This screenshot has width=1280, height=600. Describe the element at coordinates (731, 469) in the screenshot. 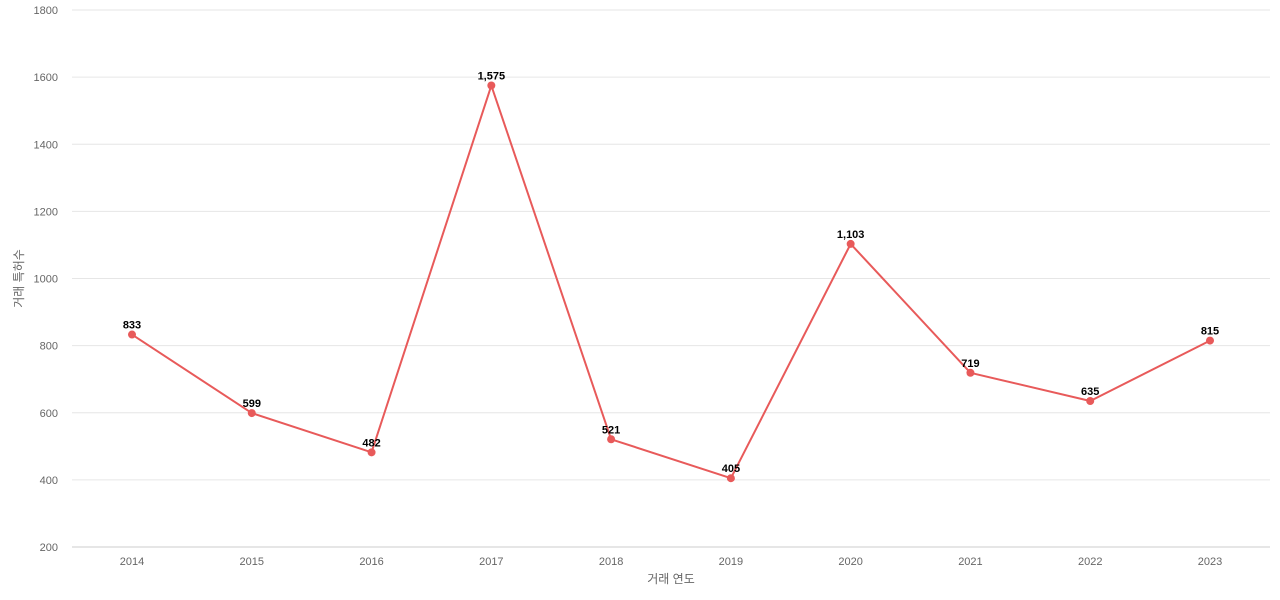

I see `data-label: 405` at that location.